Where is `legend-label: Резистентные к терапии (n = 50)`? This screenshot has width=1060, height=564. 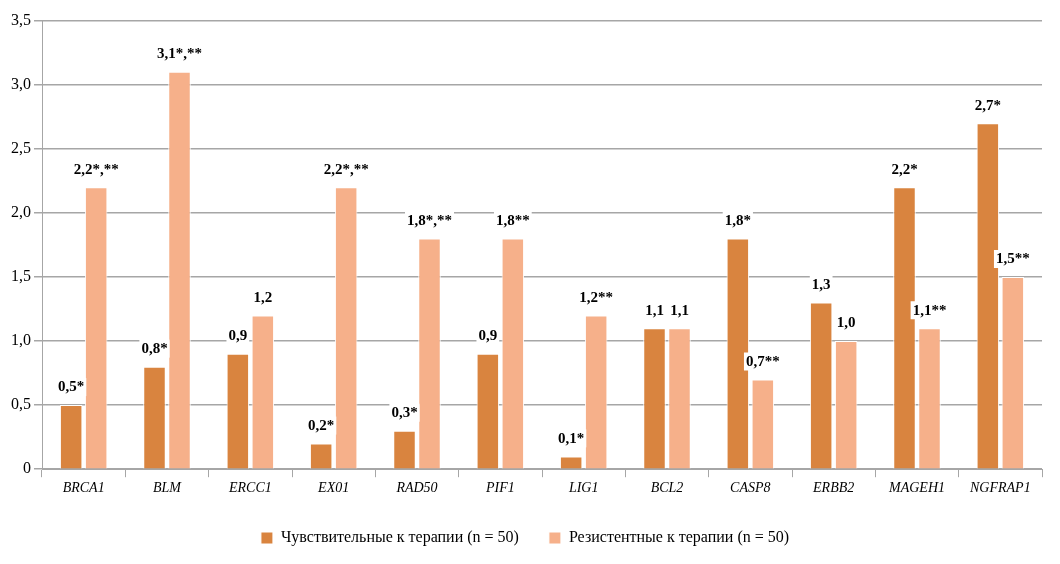
legend-label: Резистентные к терапии (n = 50) is located at coordinates (679, 537).